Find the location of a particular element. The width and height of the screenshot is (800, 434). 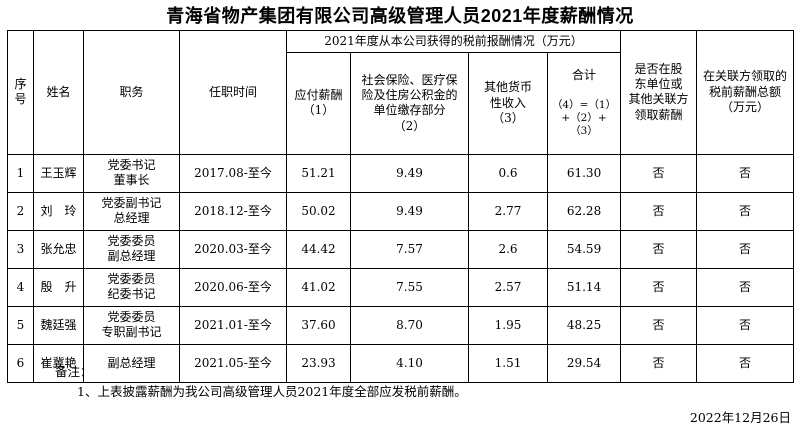

cell-position: 党委副书记 总经理 is located at coordinates (131, 211).